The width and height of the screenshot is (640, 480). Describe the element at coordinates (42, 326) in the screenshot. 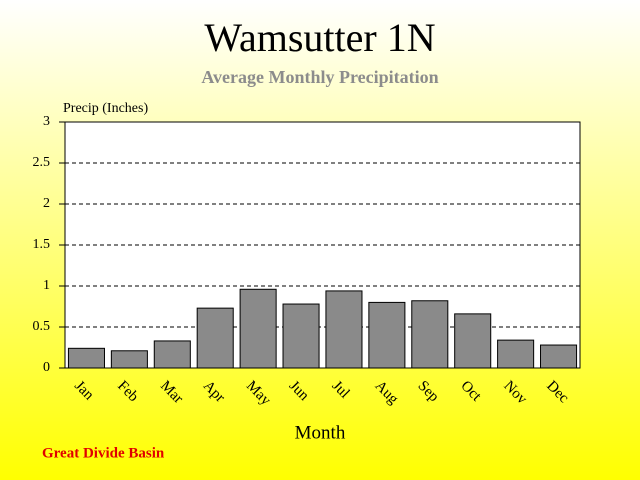

I see `y-tick-label: 0.5` at that location.